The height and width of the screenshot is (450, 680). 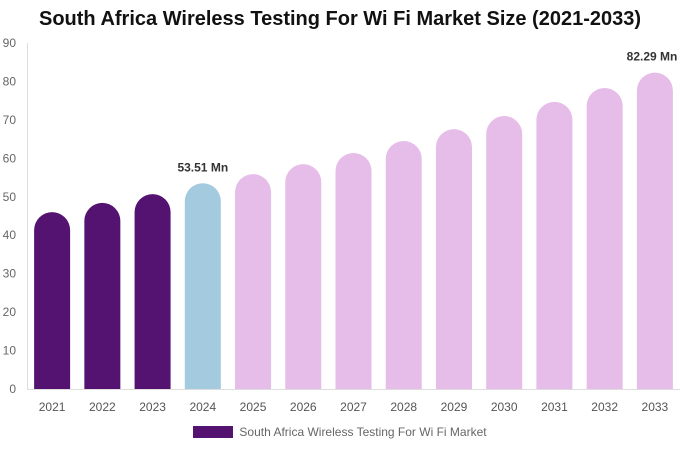 I want to click on x-tick-label: 2024, so click(x=202, y=407).